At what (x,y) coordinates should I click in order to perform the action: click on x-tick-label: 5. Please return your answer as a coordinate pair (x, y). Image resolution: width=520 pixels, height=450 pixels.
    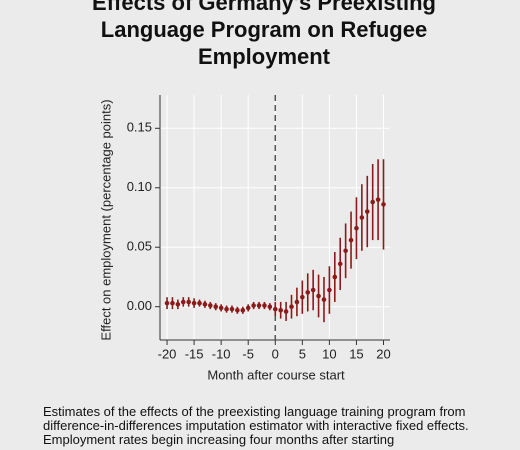
    Looking at the image, I should click on (302, 353).